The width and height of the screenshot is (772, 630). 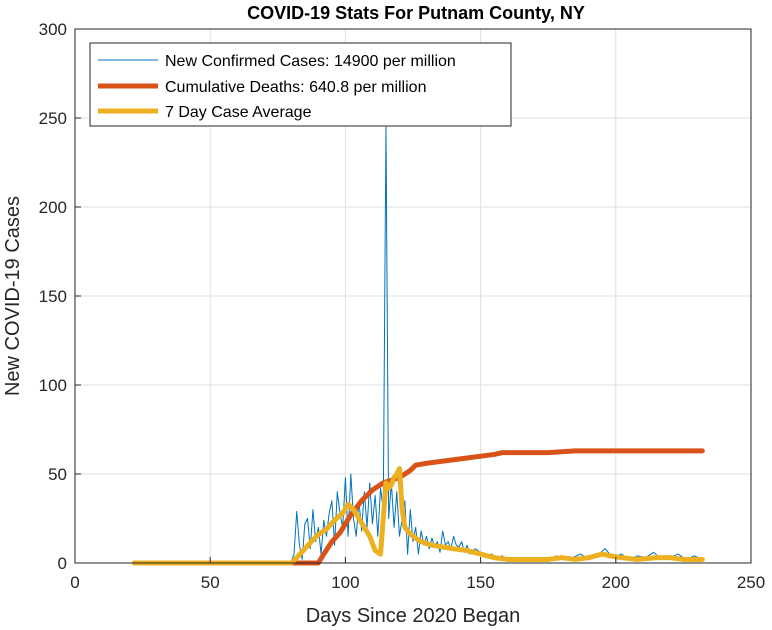 What do you see at coordinates (210, 582) in the screenshot?
I see `x-tick-label: 50` at bounding box center [210, 582].